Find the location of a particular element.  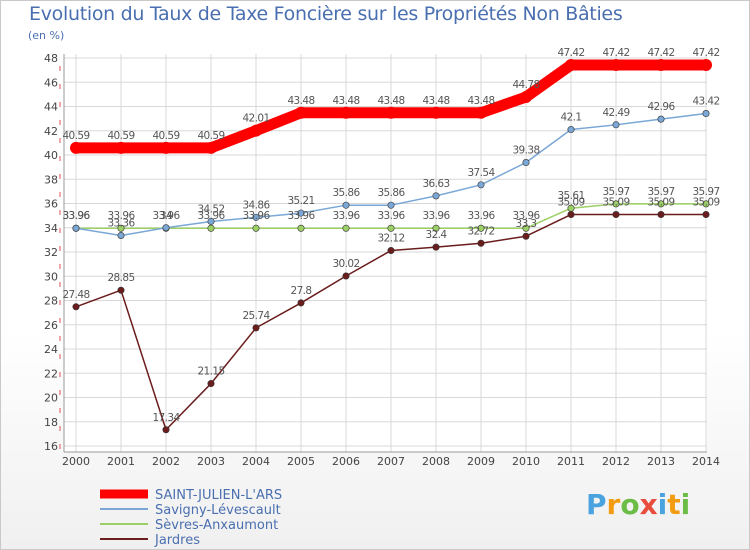

data-label: 27.48 is located at coordinates (75, 295).